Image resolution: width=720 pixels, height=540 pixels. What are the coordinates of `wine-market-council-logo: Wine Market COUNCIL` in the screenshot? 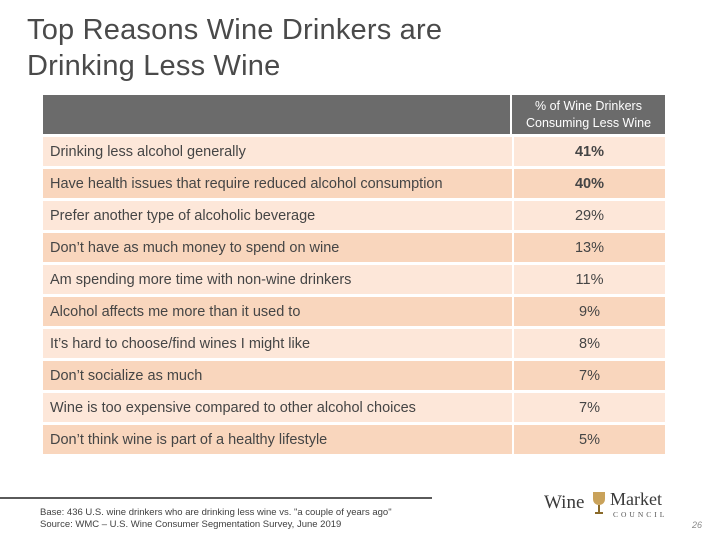 It's located at (614, 505).